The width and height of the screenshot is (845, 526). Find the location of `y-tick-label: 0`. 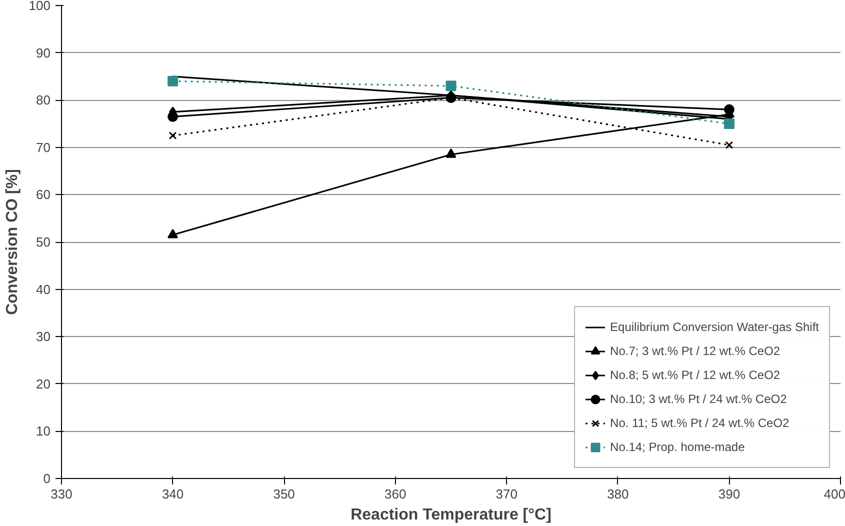

y-tick-label: 0 is located at coordinates (47, 478).